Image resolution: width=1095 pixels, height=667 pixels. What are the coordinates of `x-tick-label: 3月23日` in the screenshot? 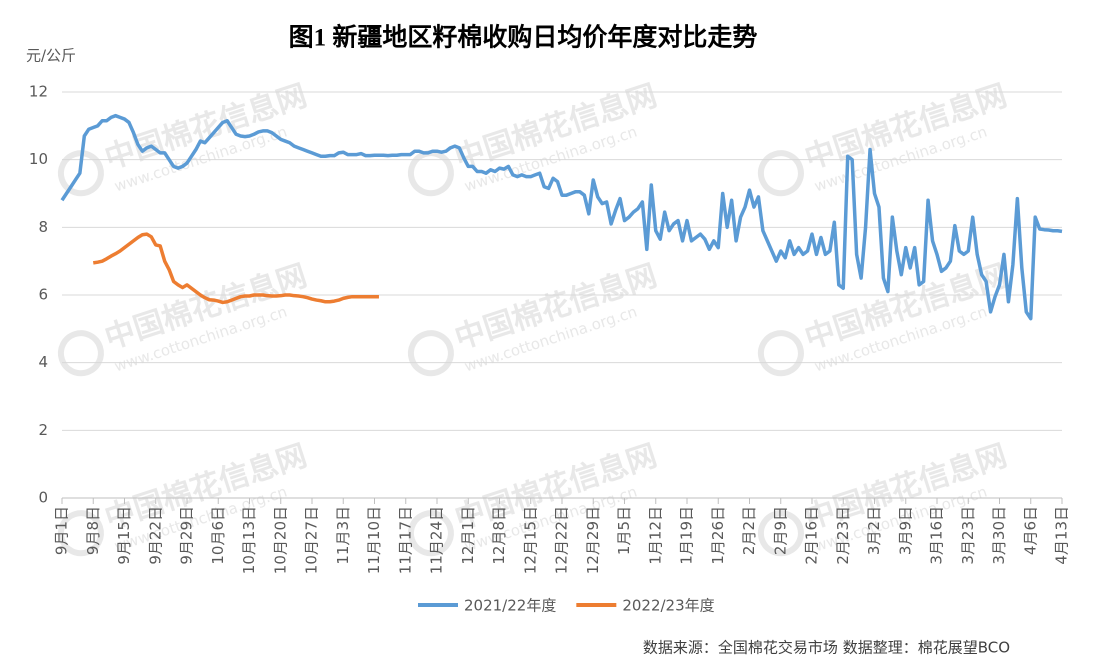 It's located at (968, 535).